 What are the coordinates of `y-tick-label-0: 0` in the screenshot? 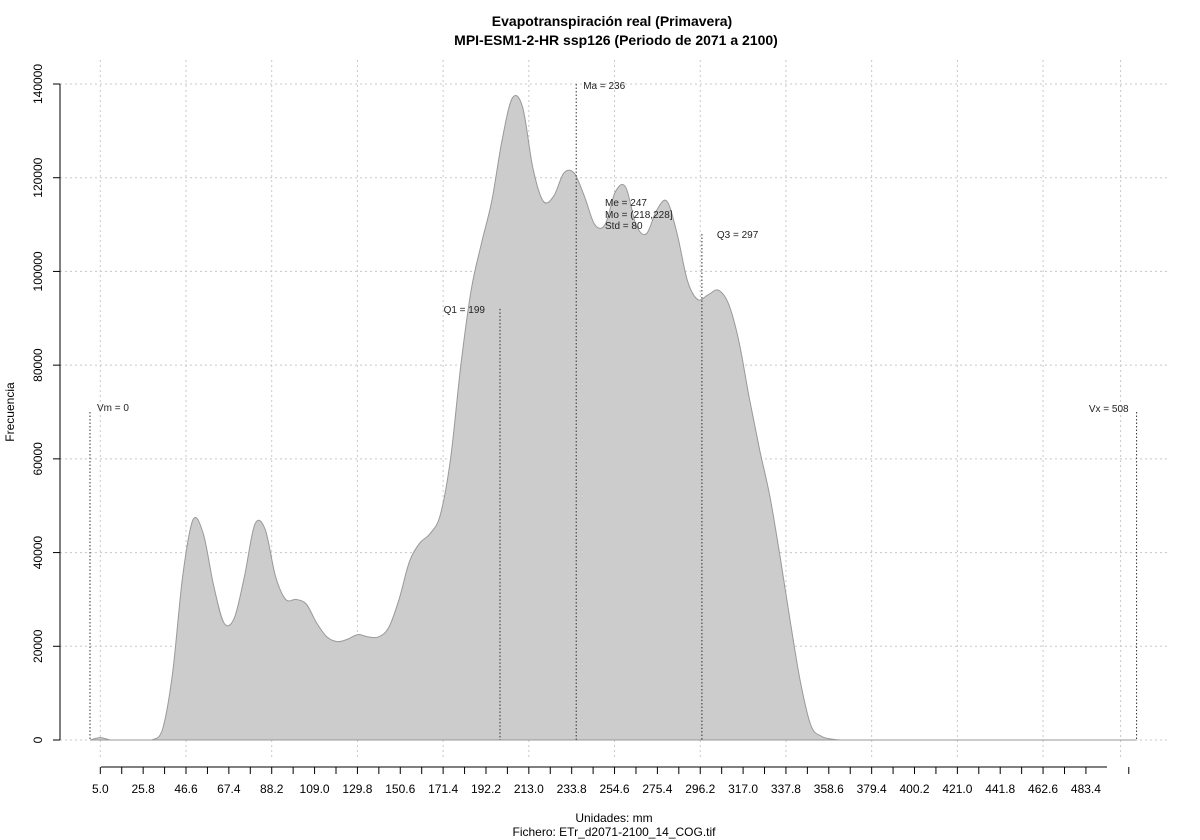 It's located at (38, 739).